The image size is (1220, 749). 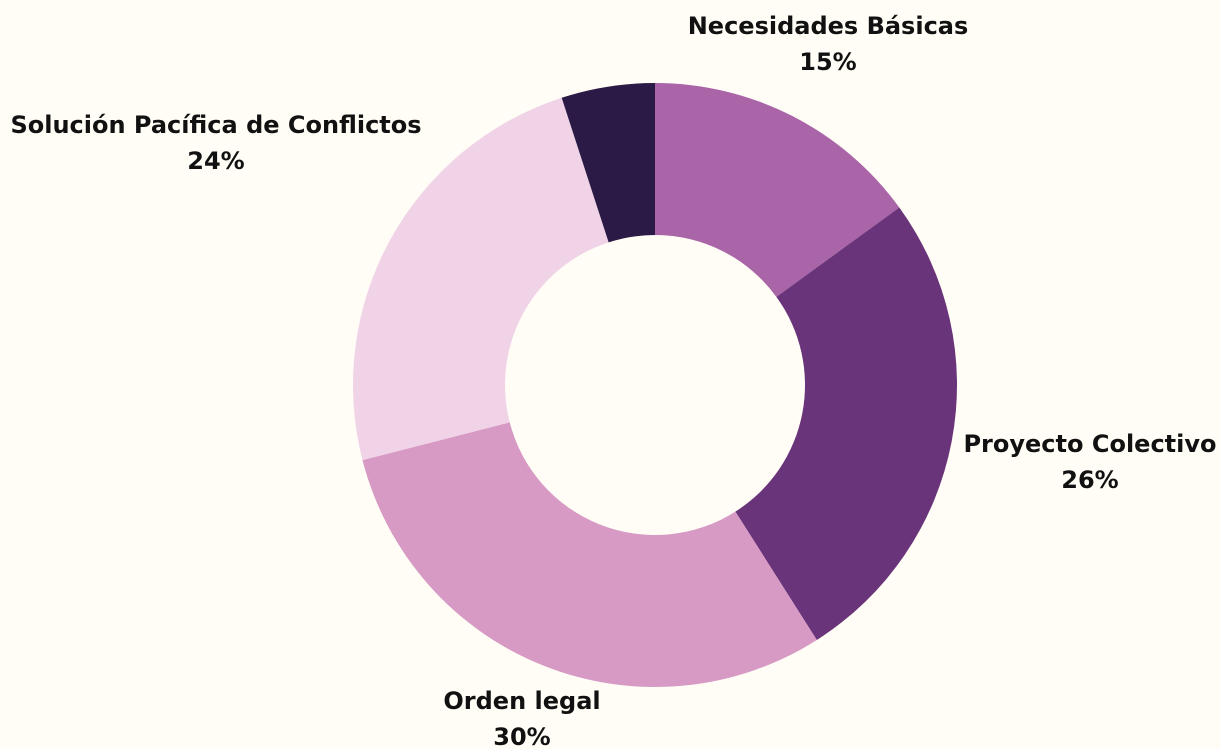 I want to click on slice-label: Solución Pacífica de Conflictos, so click(x=215, y=125).